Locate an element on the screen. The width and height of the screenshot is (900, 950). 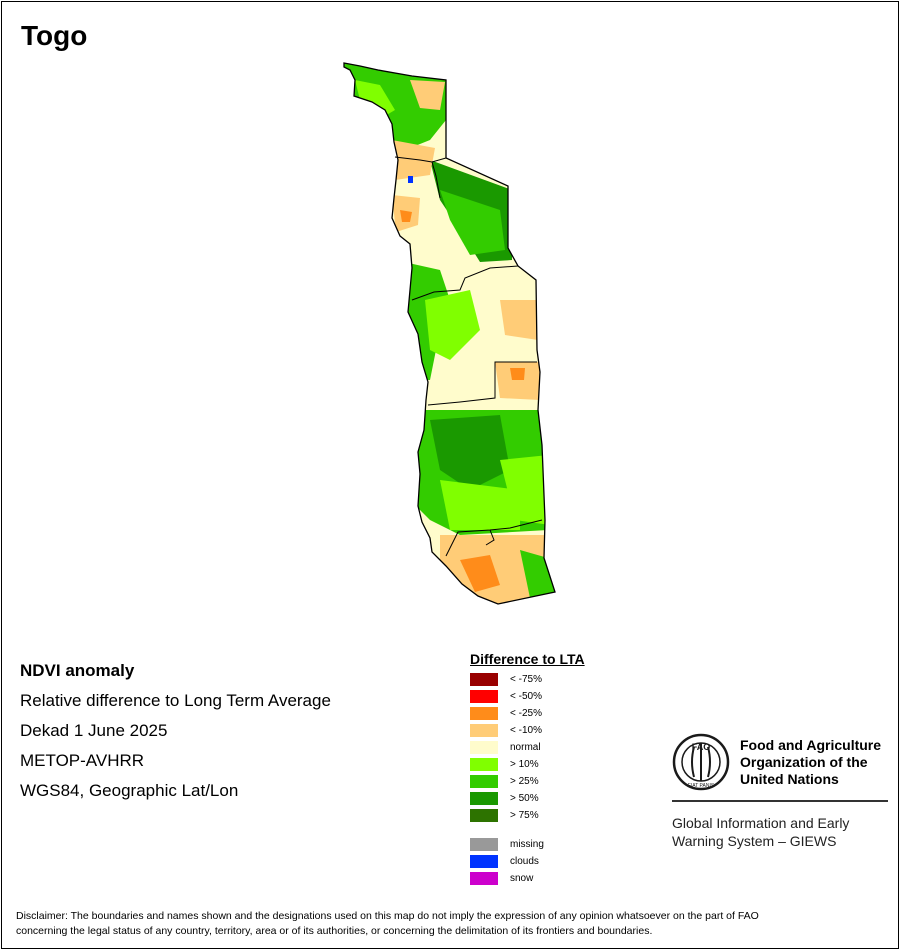
map-east-orange is located at coordinates (519, 320).